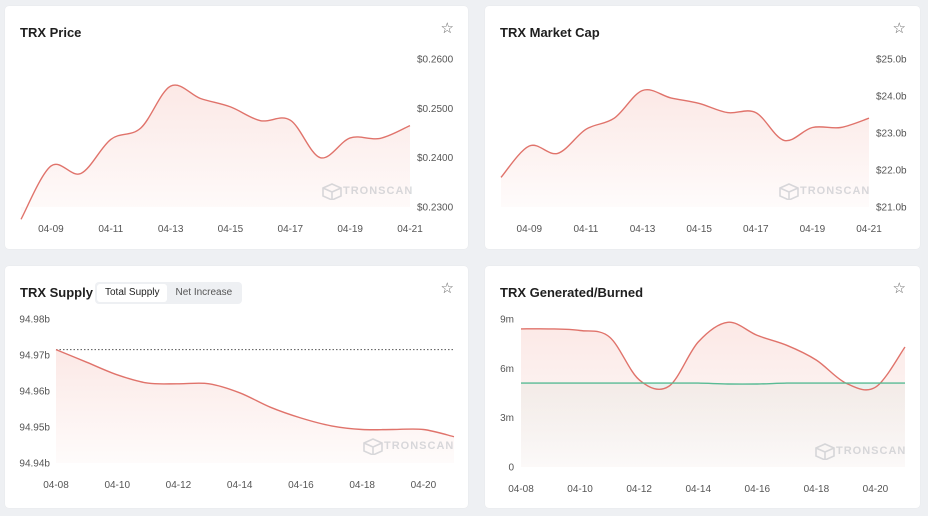 This screenshot has height=516, width=928. I want to click on y-tick-label: $0.2400, so click(435, 158).